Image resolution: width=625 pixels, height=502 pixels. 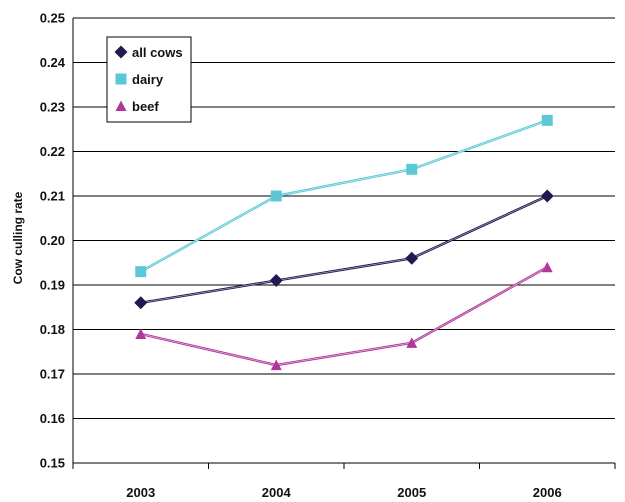 I want to click on y-tick-label: 0.20, so click(x=52, y=240).